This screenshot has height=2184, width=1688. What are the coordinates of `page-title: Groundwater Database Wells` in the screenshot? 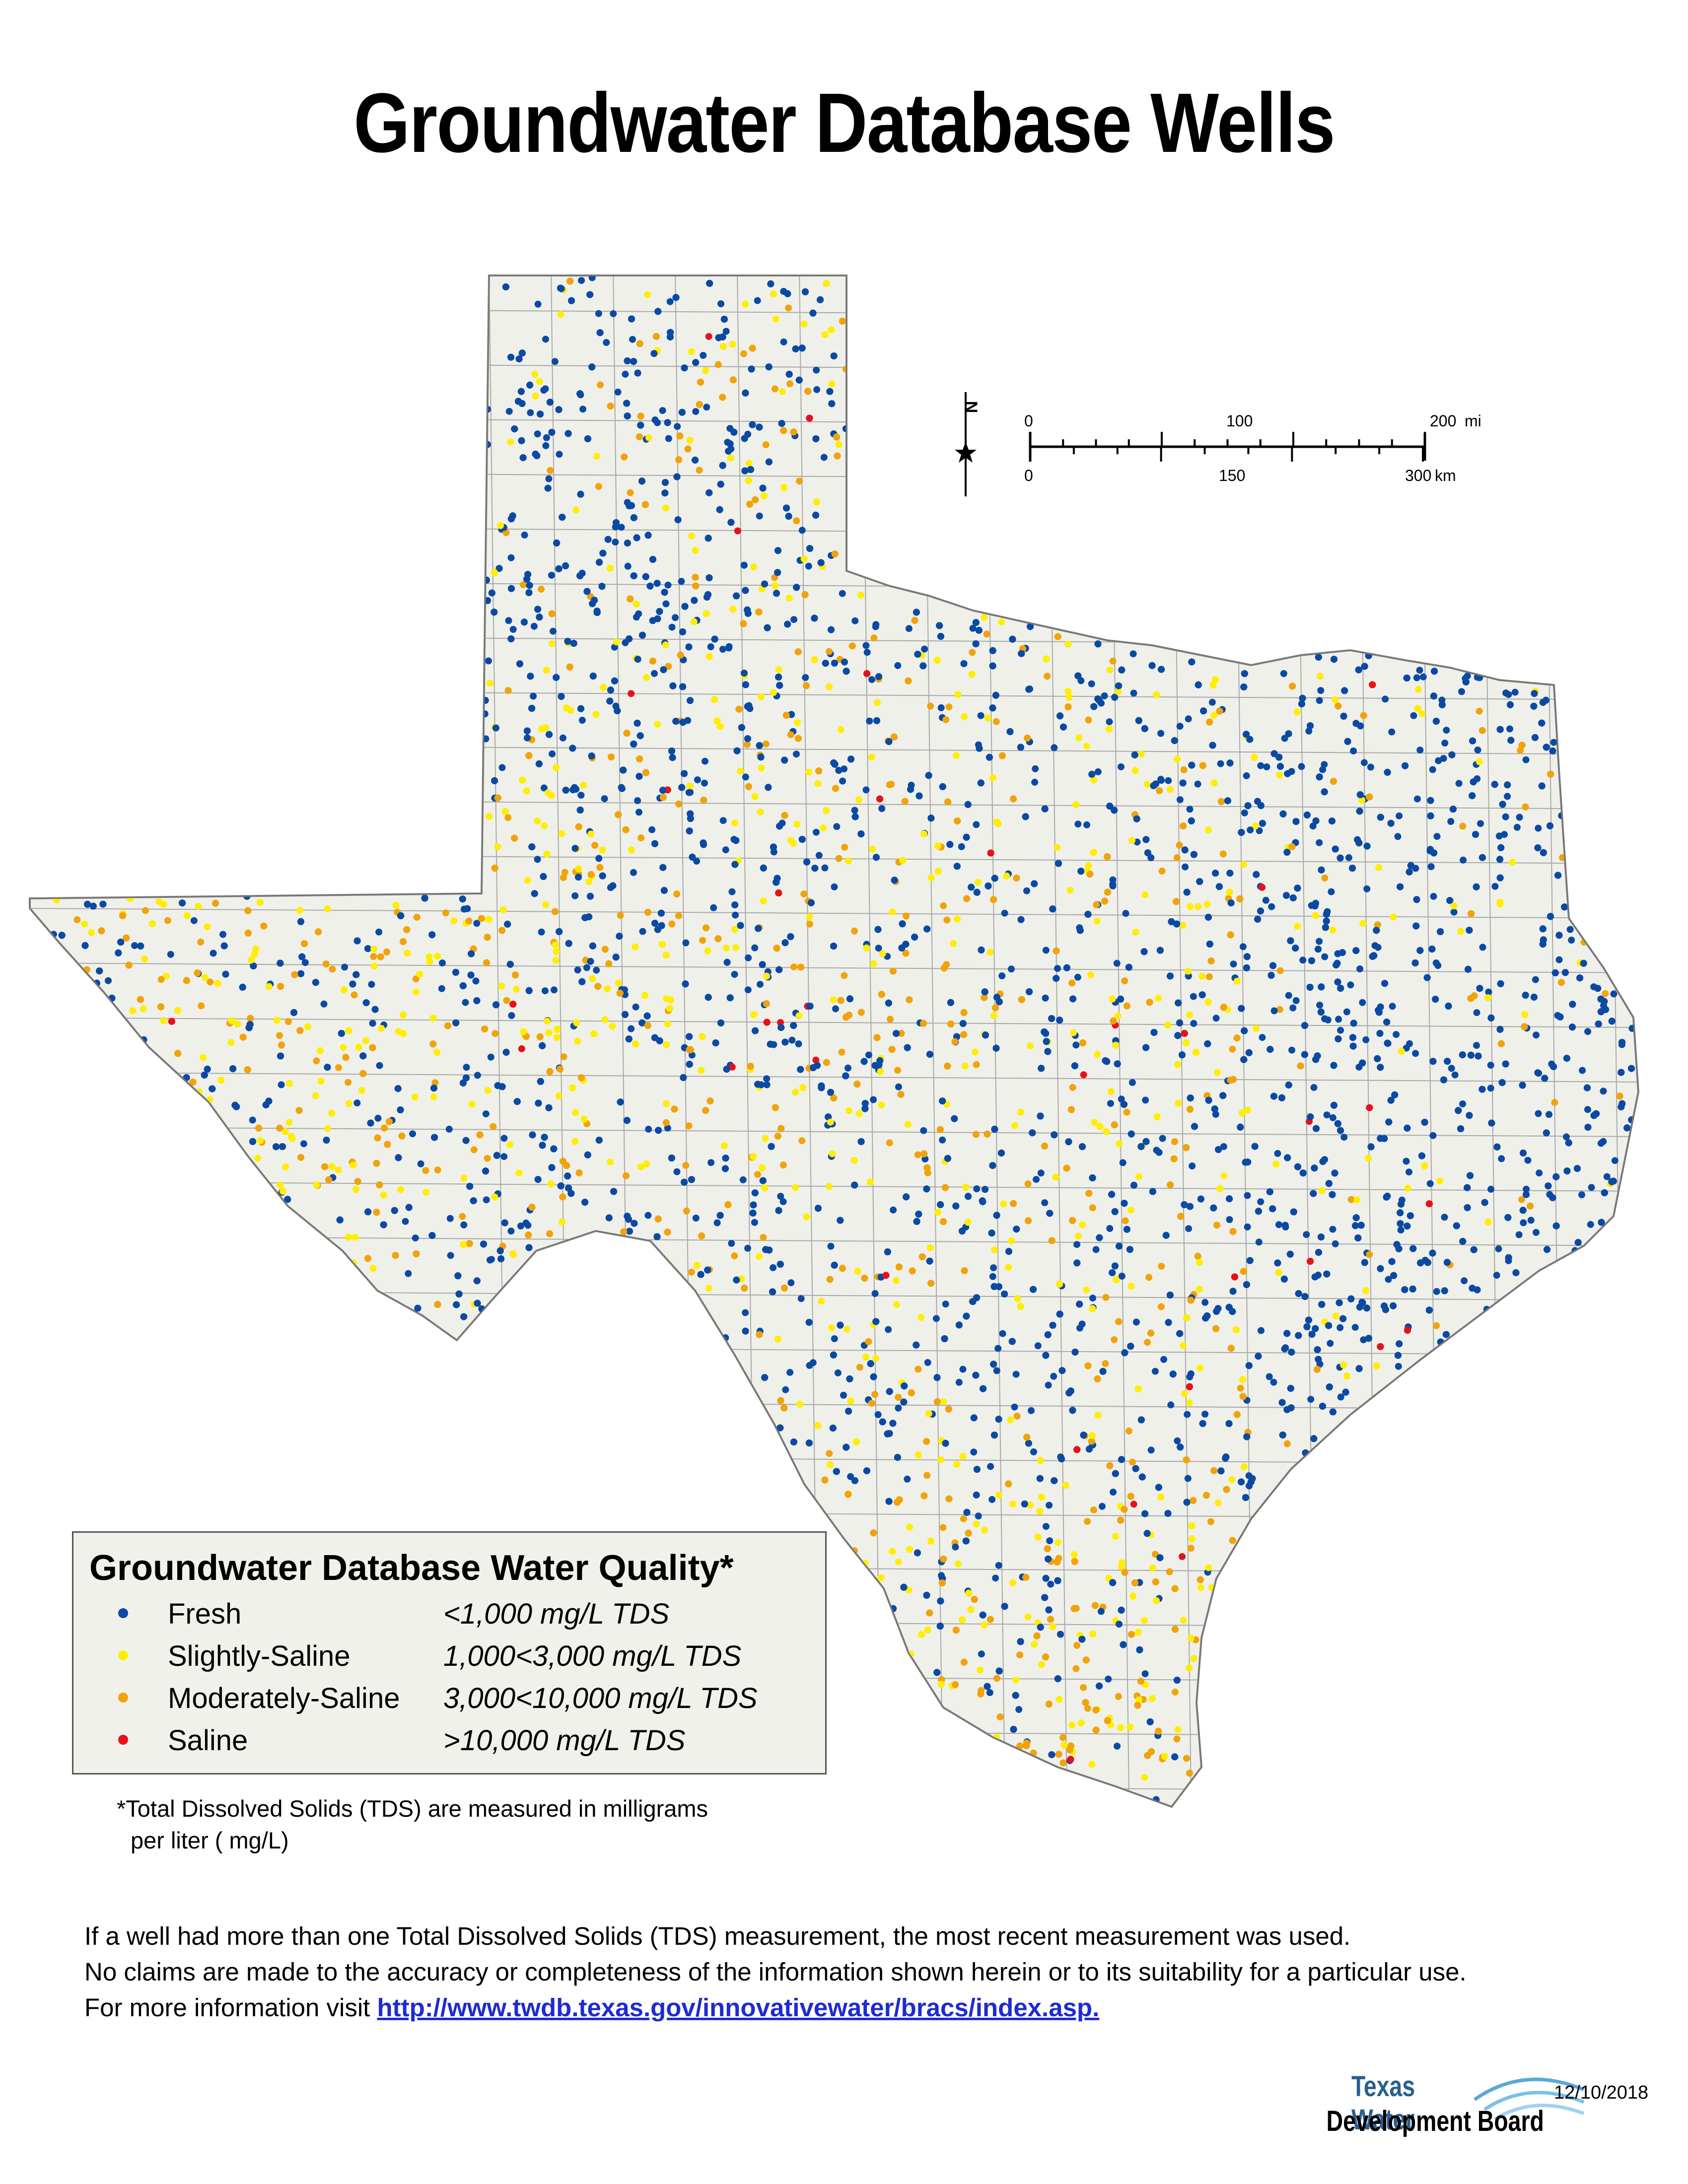 It's located at (844, 123).